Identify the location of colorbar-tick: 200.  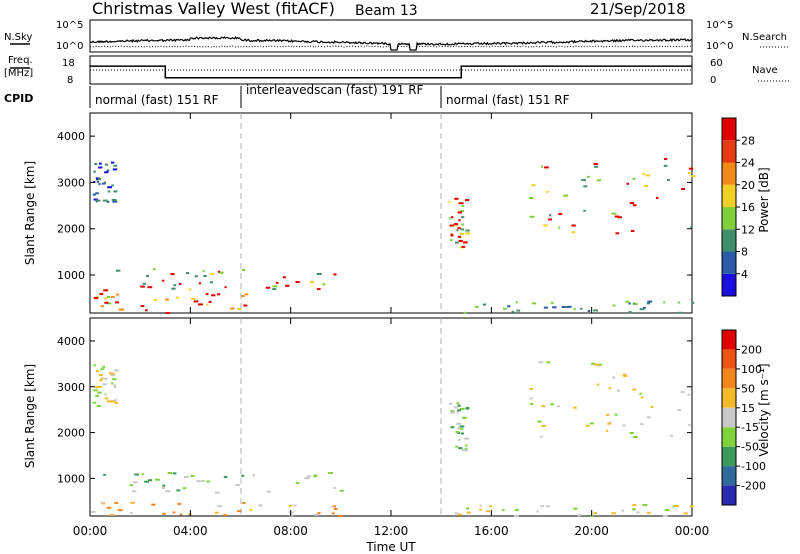
(751, 349).